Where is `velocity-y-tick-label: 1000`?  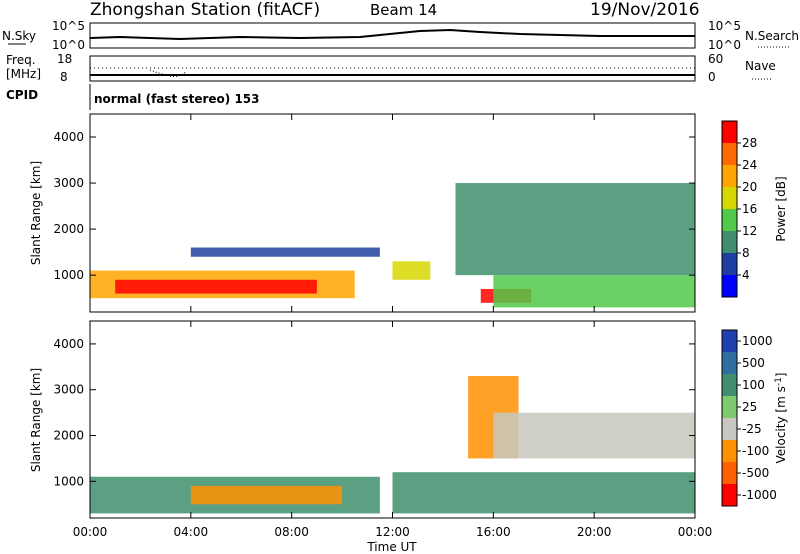
velocity-y-tick-label: 1000 is located at coordinates (68, 481).